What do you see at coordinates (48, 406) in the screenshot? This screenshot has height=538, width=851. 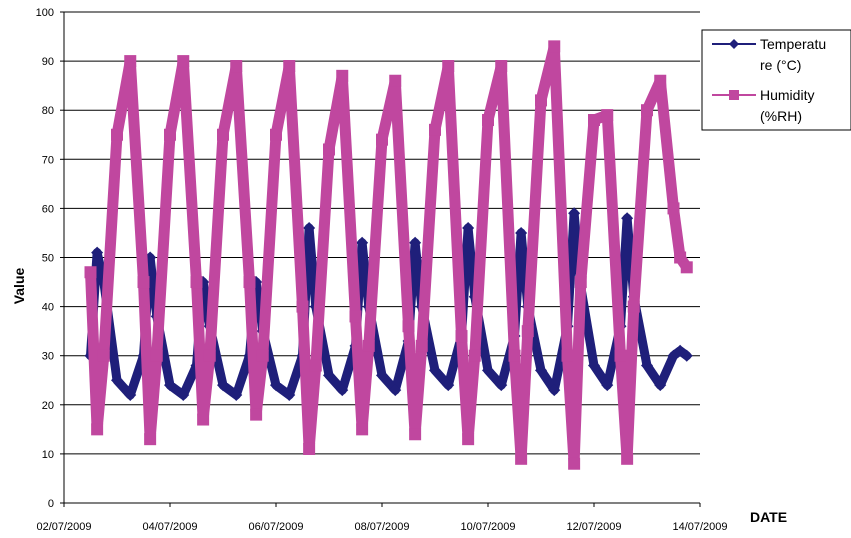 I see `y-tick-label: 20` at bounding box center [48, 406].